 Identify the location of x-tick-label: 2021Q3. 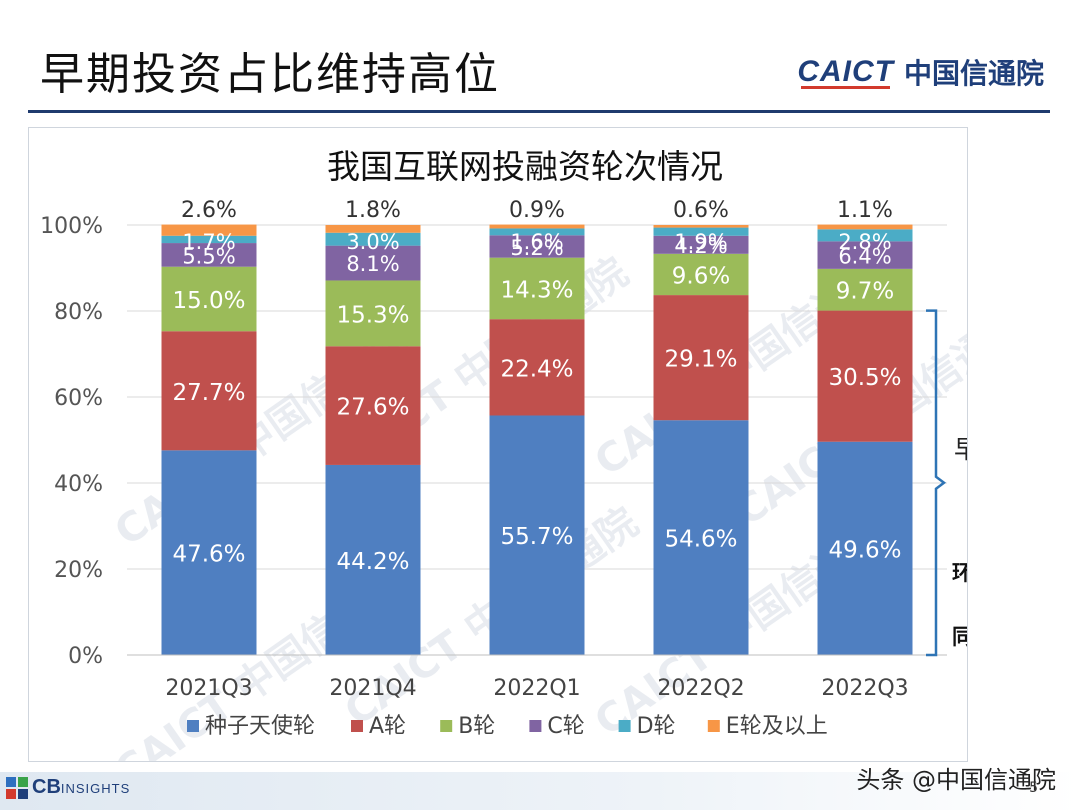
(208, 688).